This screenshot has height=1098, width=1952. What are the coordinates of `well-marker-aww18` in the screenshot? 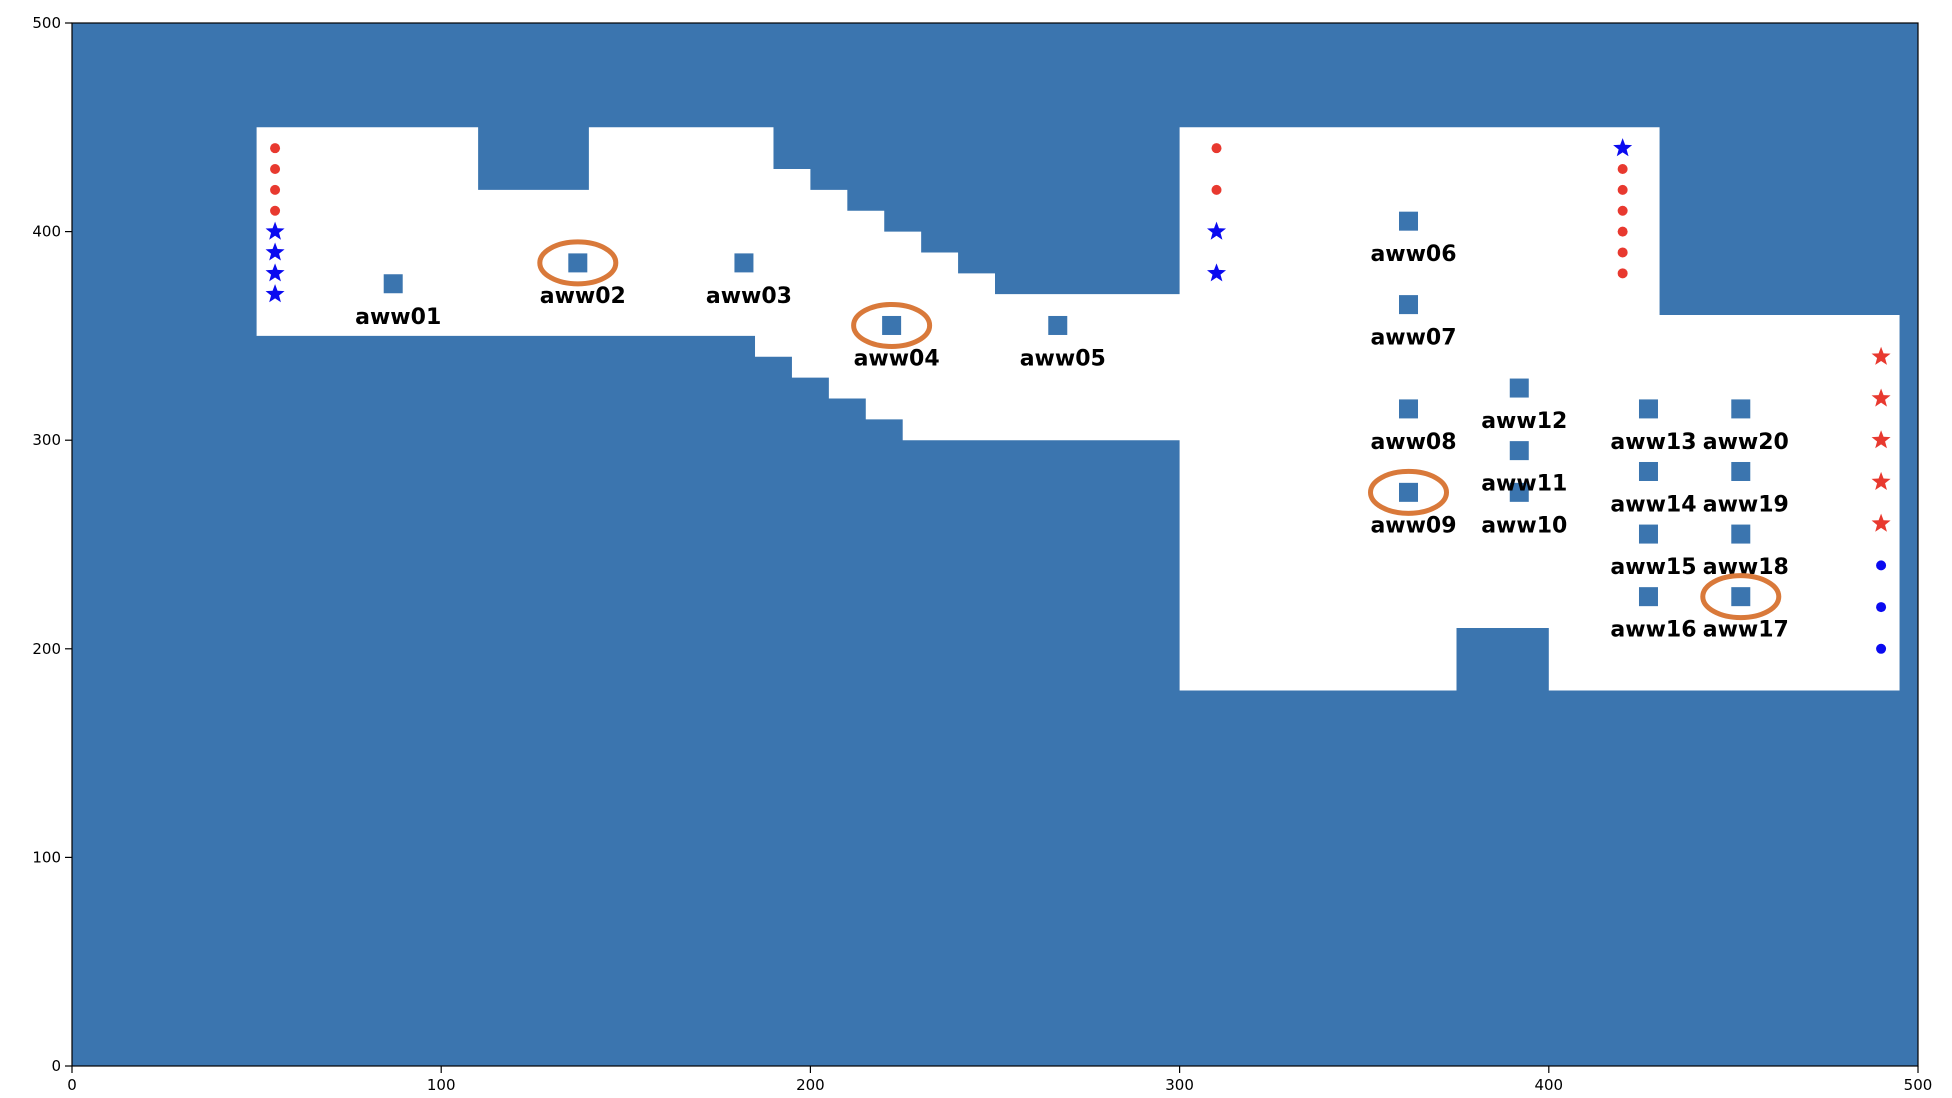 It's located at (1741, 534).